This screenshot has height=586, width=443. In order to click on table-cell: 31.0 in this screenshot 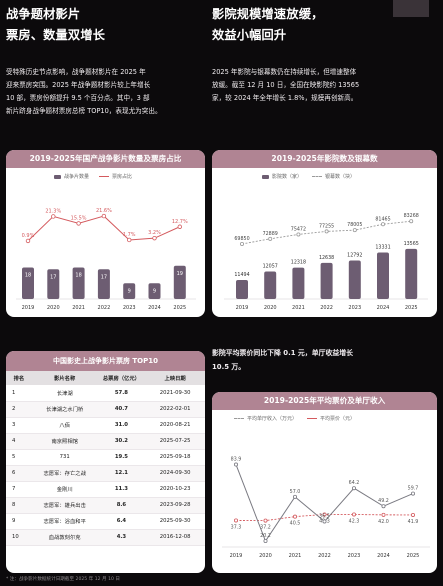, I will do `click(121, 425)`.